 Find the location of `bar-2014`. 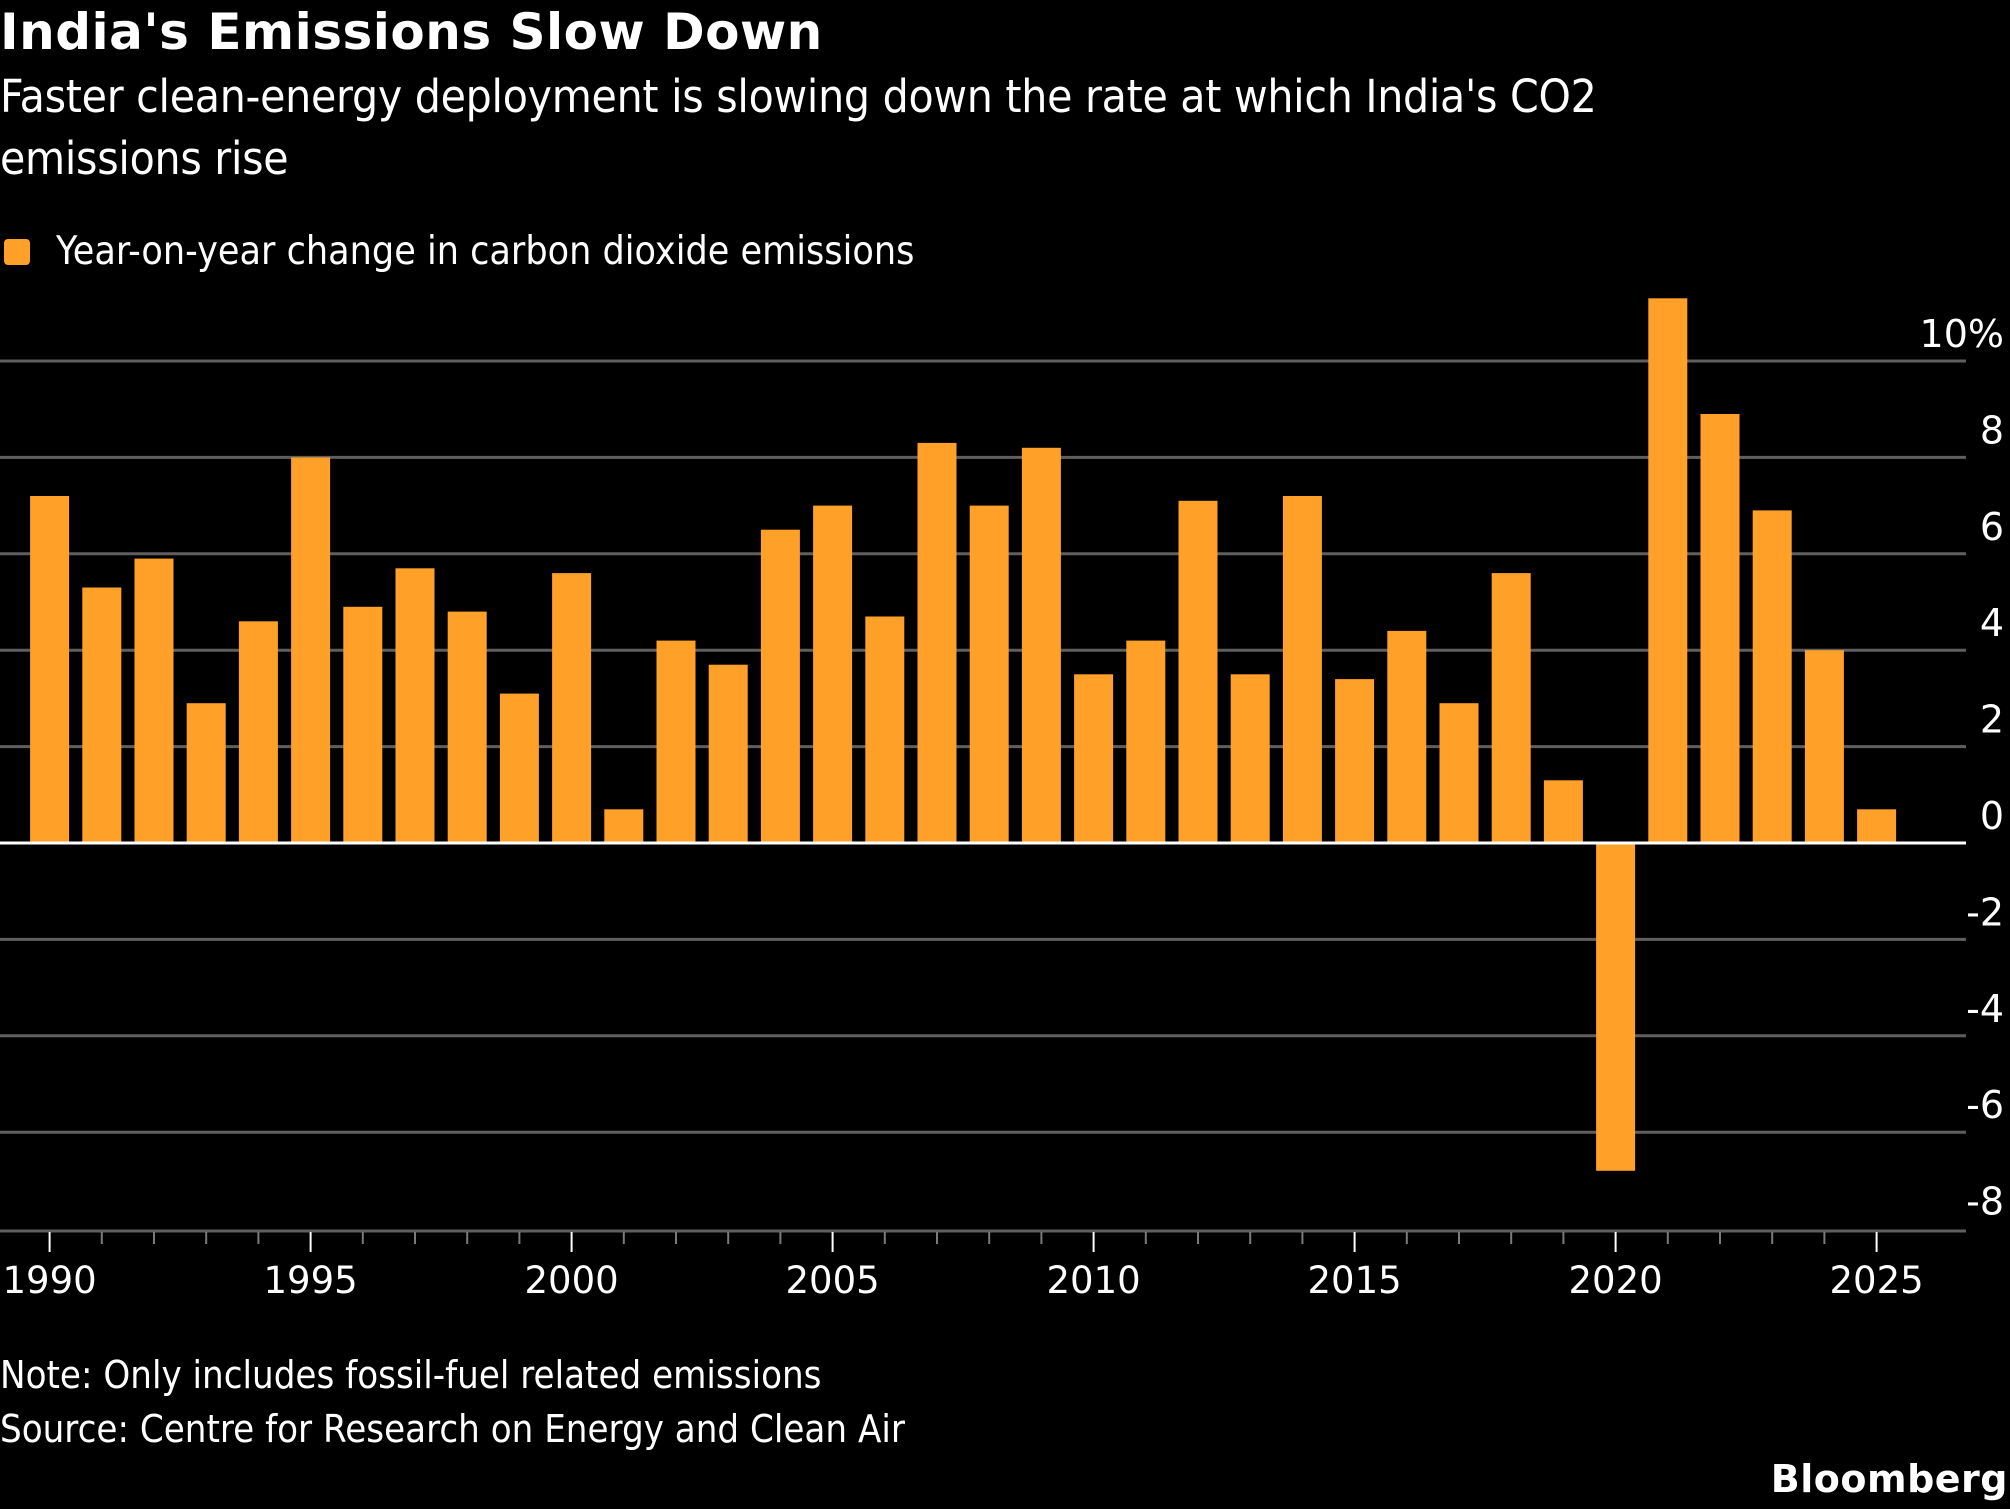

bar-2014 is located at coordinates (1302, 669).